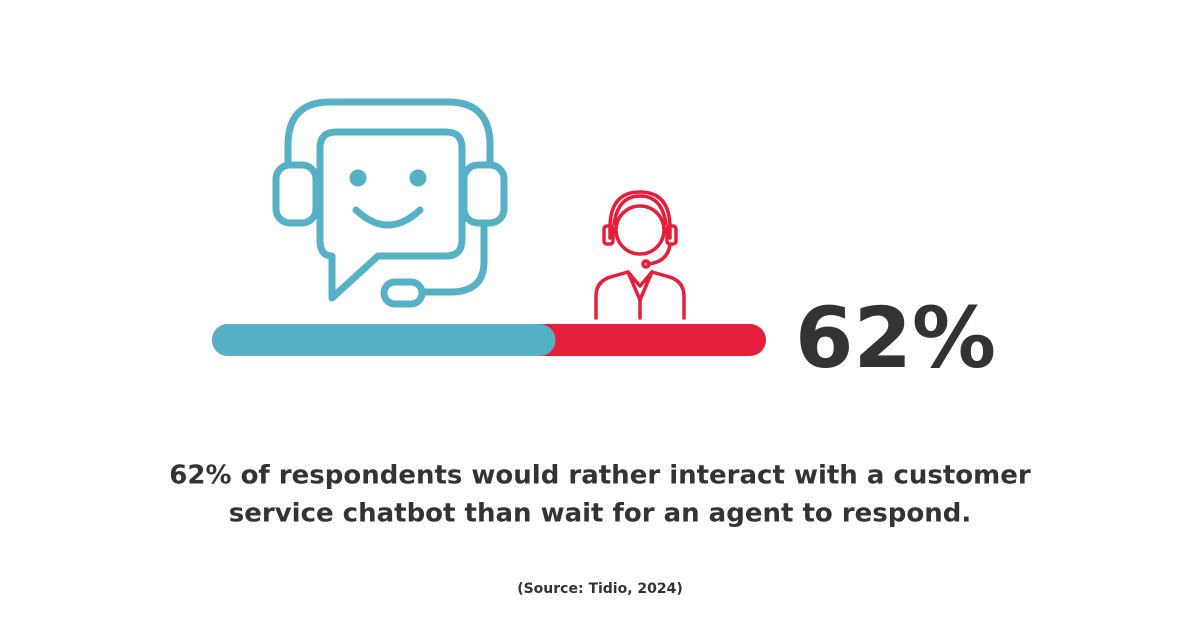 The image size is (1200, 630). Describe the element at coordinates (390, 203) in the screenshot. I see `chatbot-icon` at that location.